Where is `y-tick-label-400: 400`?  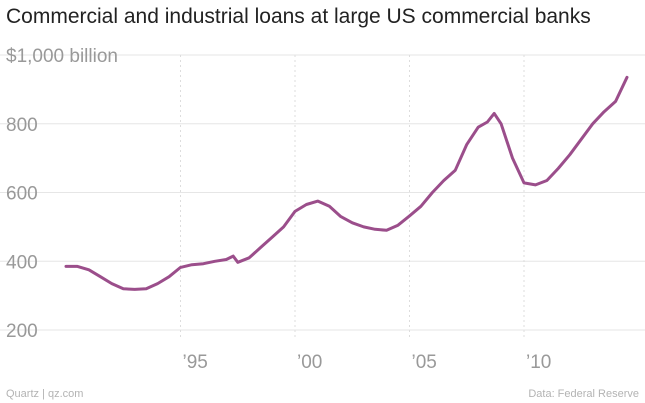 y-tick-label-400: 400 is located at coordinates (22, 262).